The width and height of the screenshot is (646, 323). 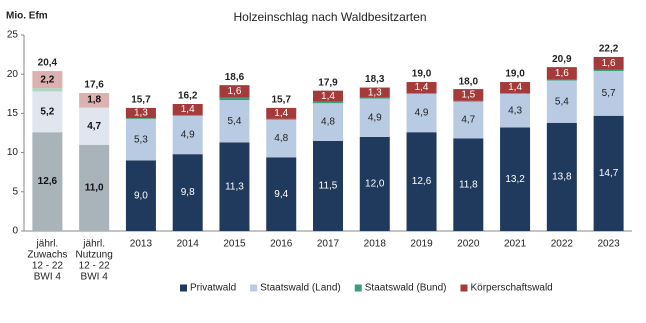 What do you see at coordinates (13, 152) in the screenshot?
I see `y-tick-label: 10` at bounding box center [13, 152].